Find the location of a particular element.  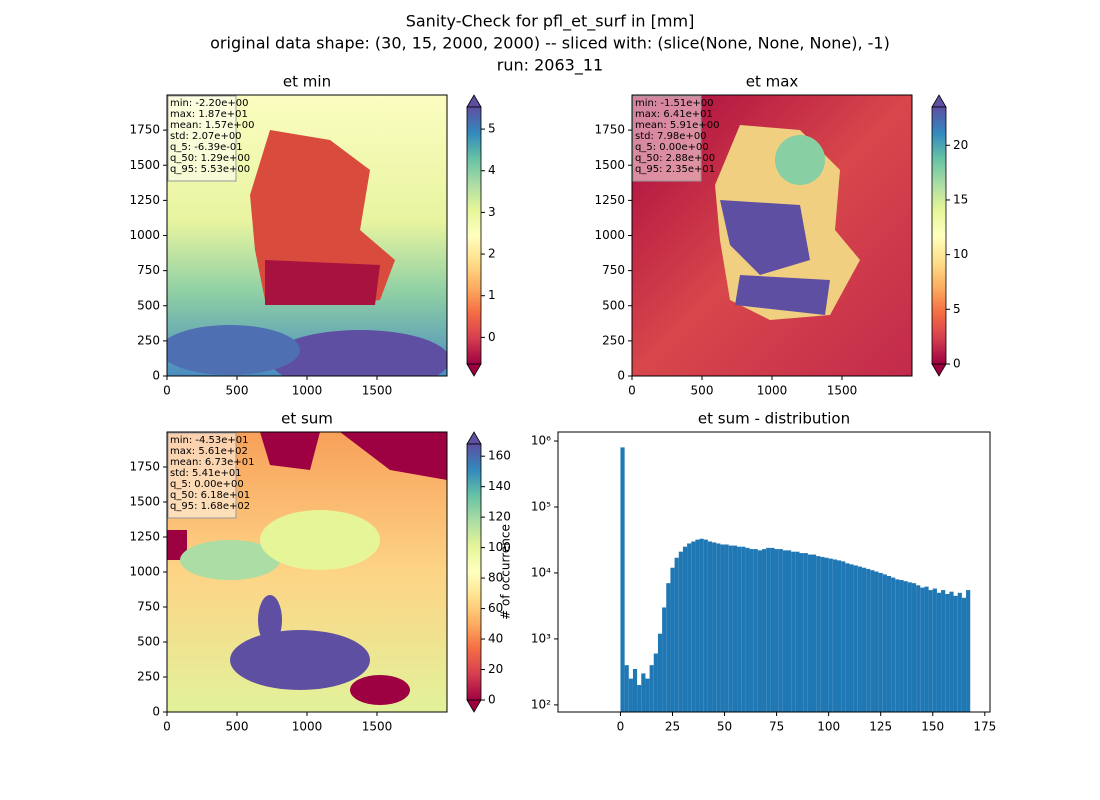

stats-text: q_50: 2.88e+00 is located at coordinates (675, 158).